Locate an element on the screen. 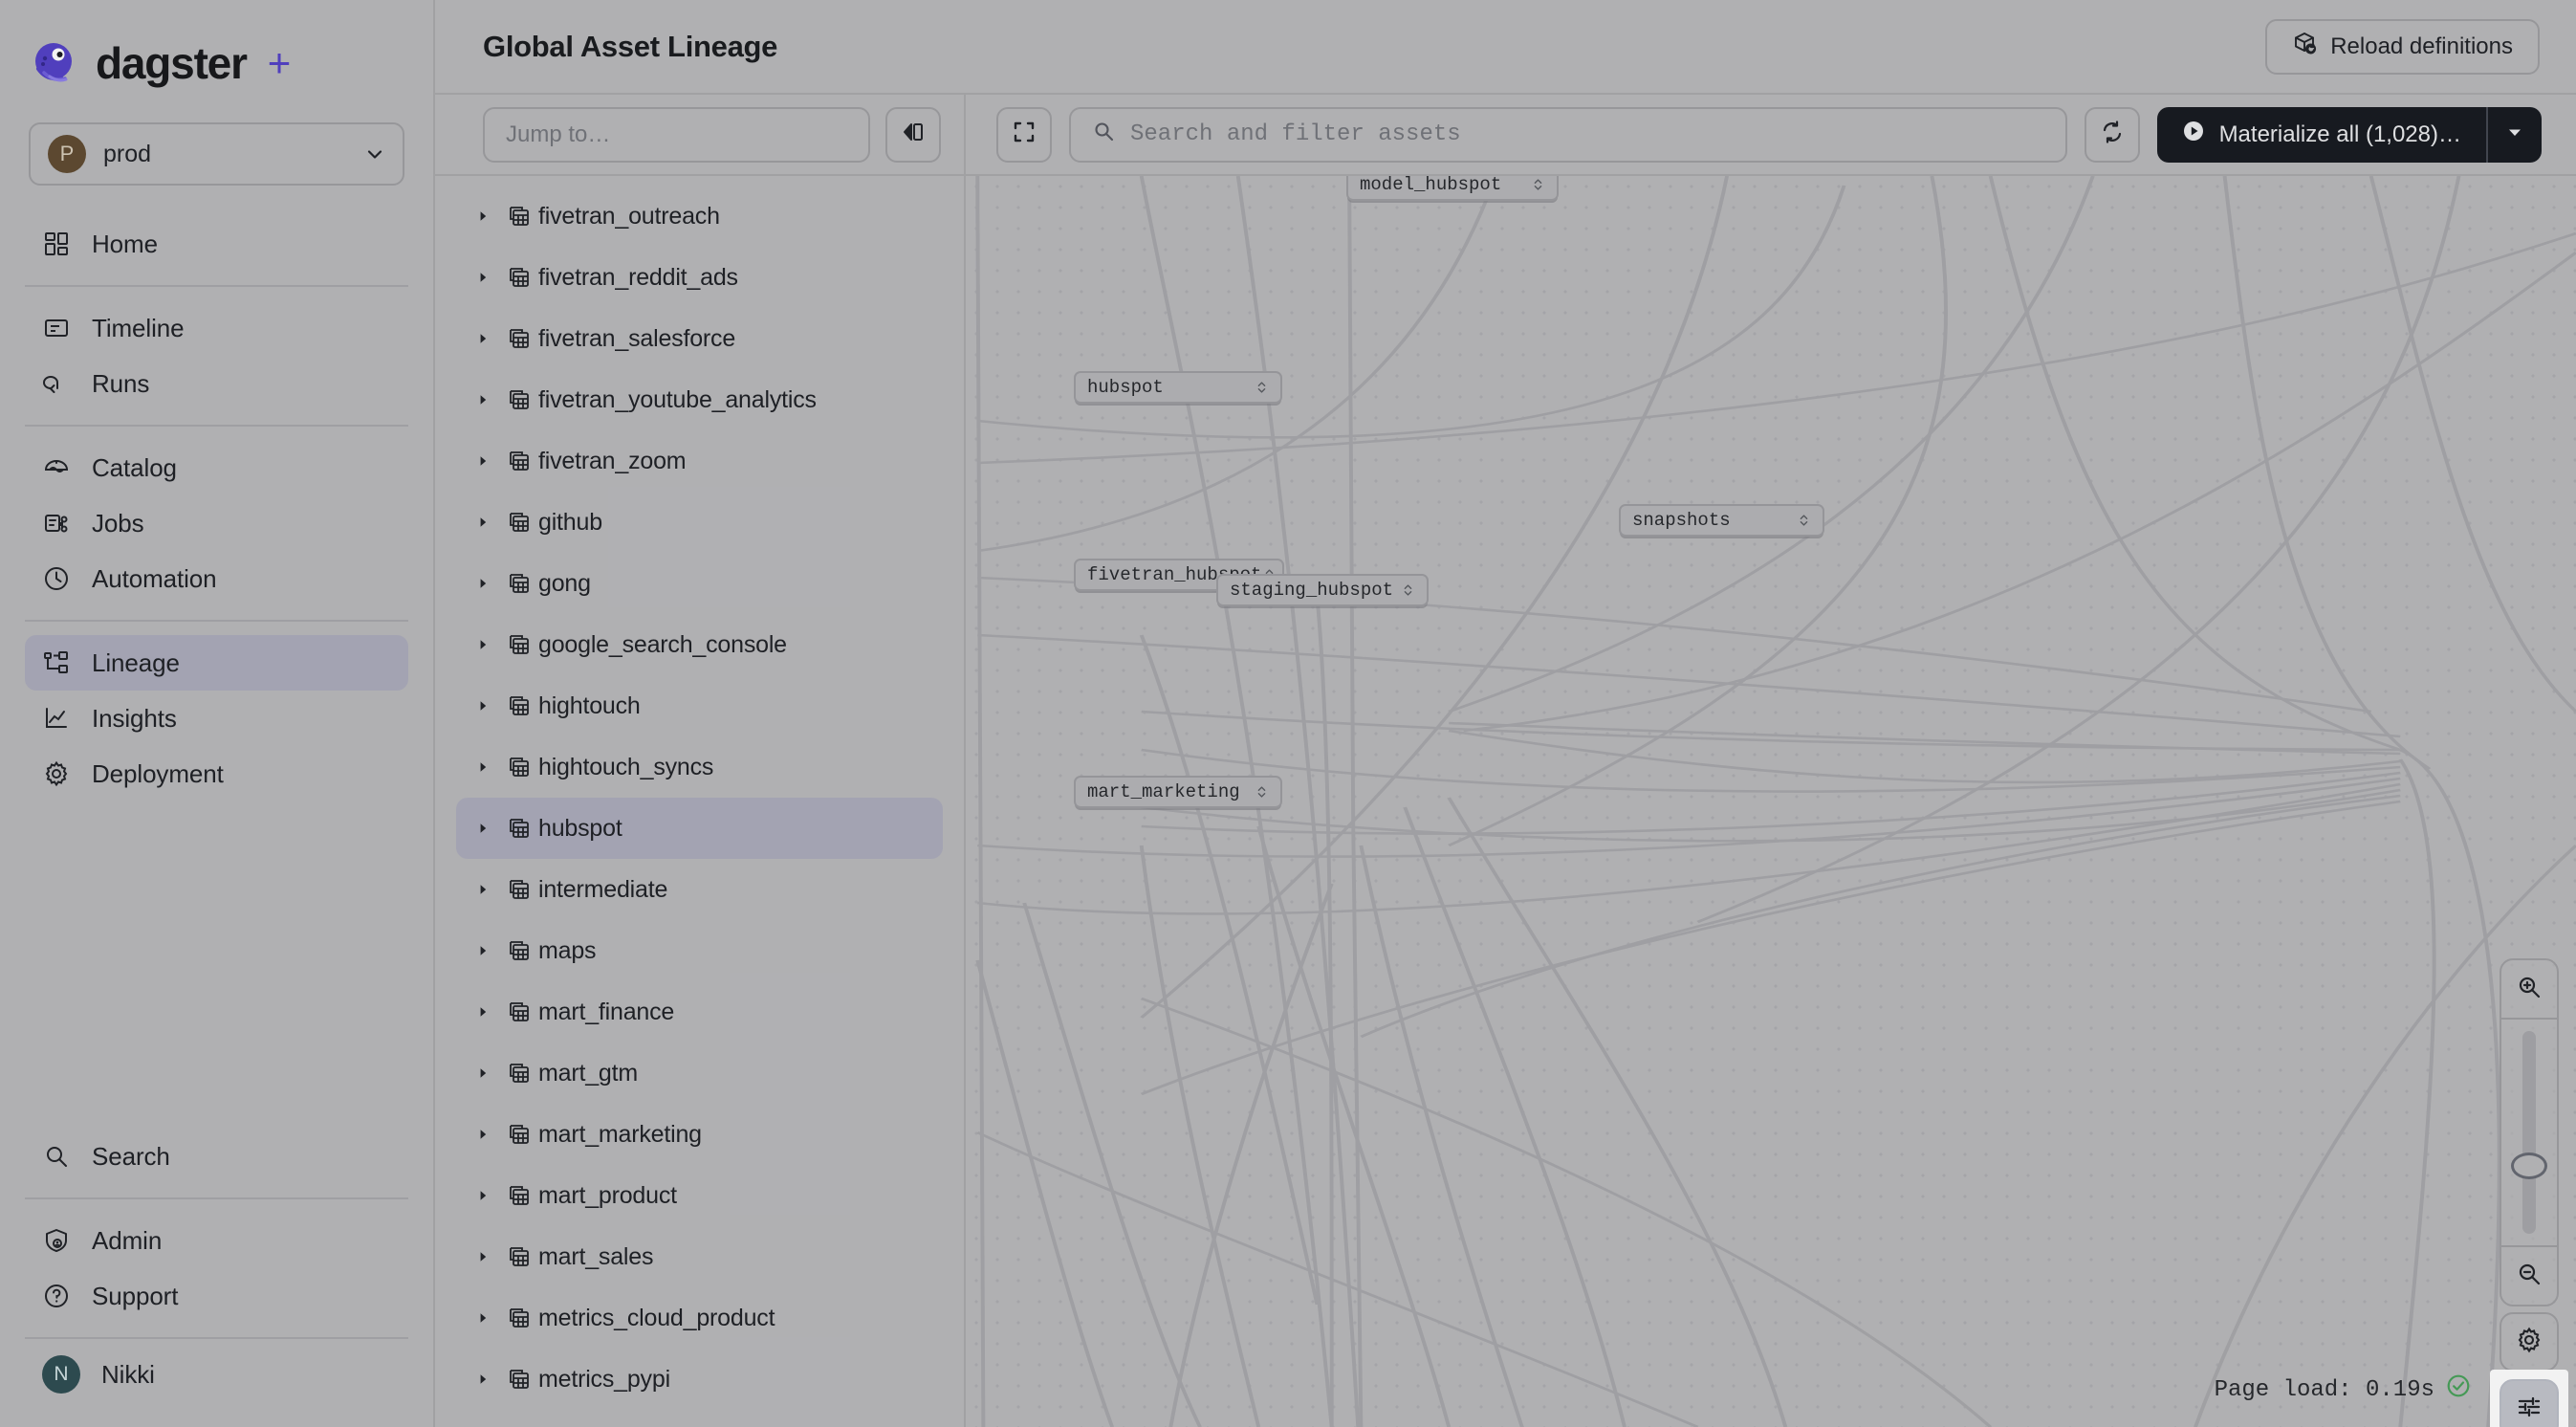 Image resolution: width=2576 pixels, height=1427 pixels. tree-row: intermediate is located at coordinates (699, 890).